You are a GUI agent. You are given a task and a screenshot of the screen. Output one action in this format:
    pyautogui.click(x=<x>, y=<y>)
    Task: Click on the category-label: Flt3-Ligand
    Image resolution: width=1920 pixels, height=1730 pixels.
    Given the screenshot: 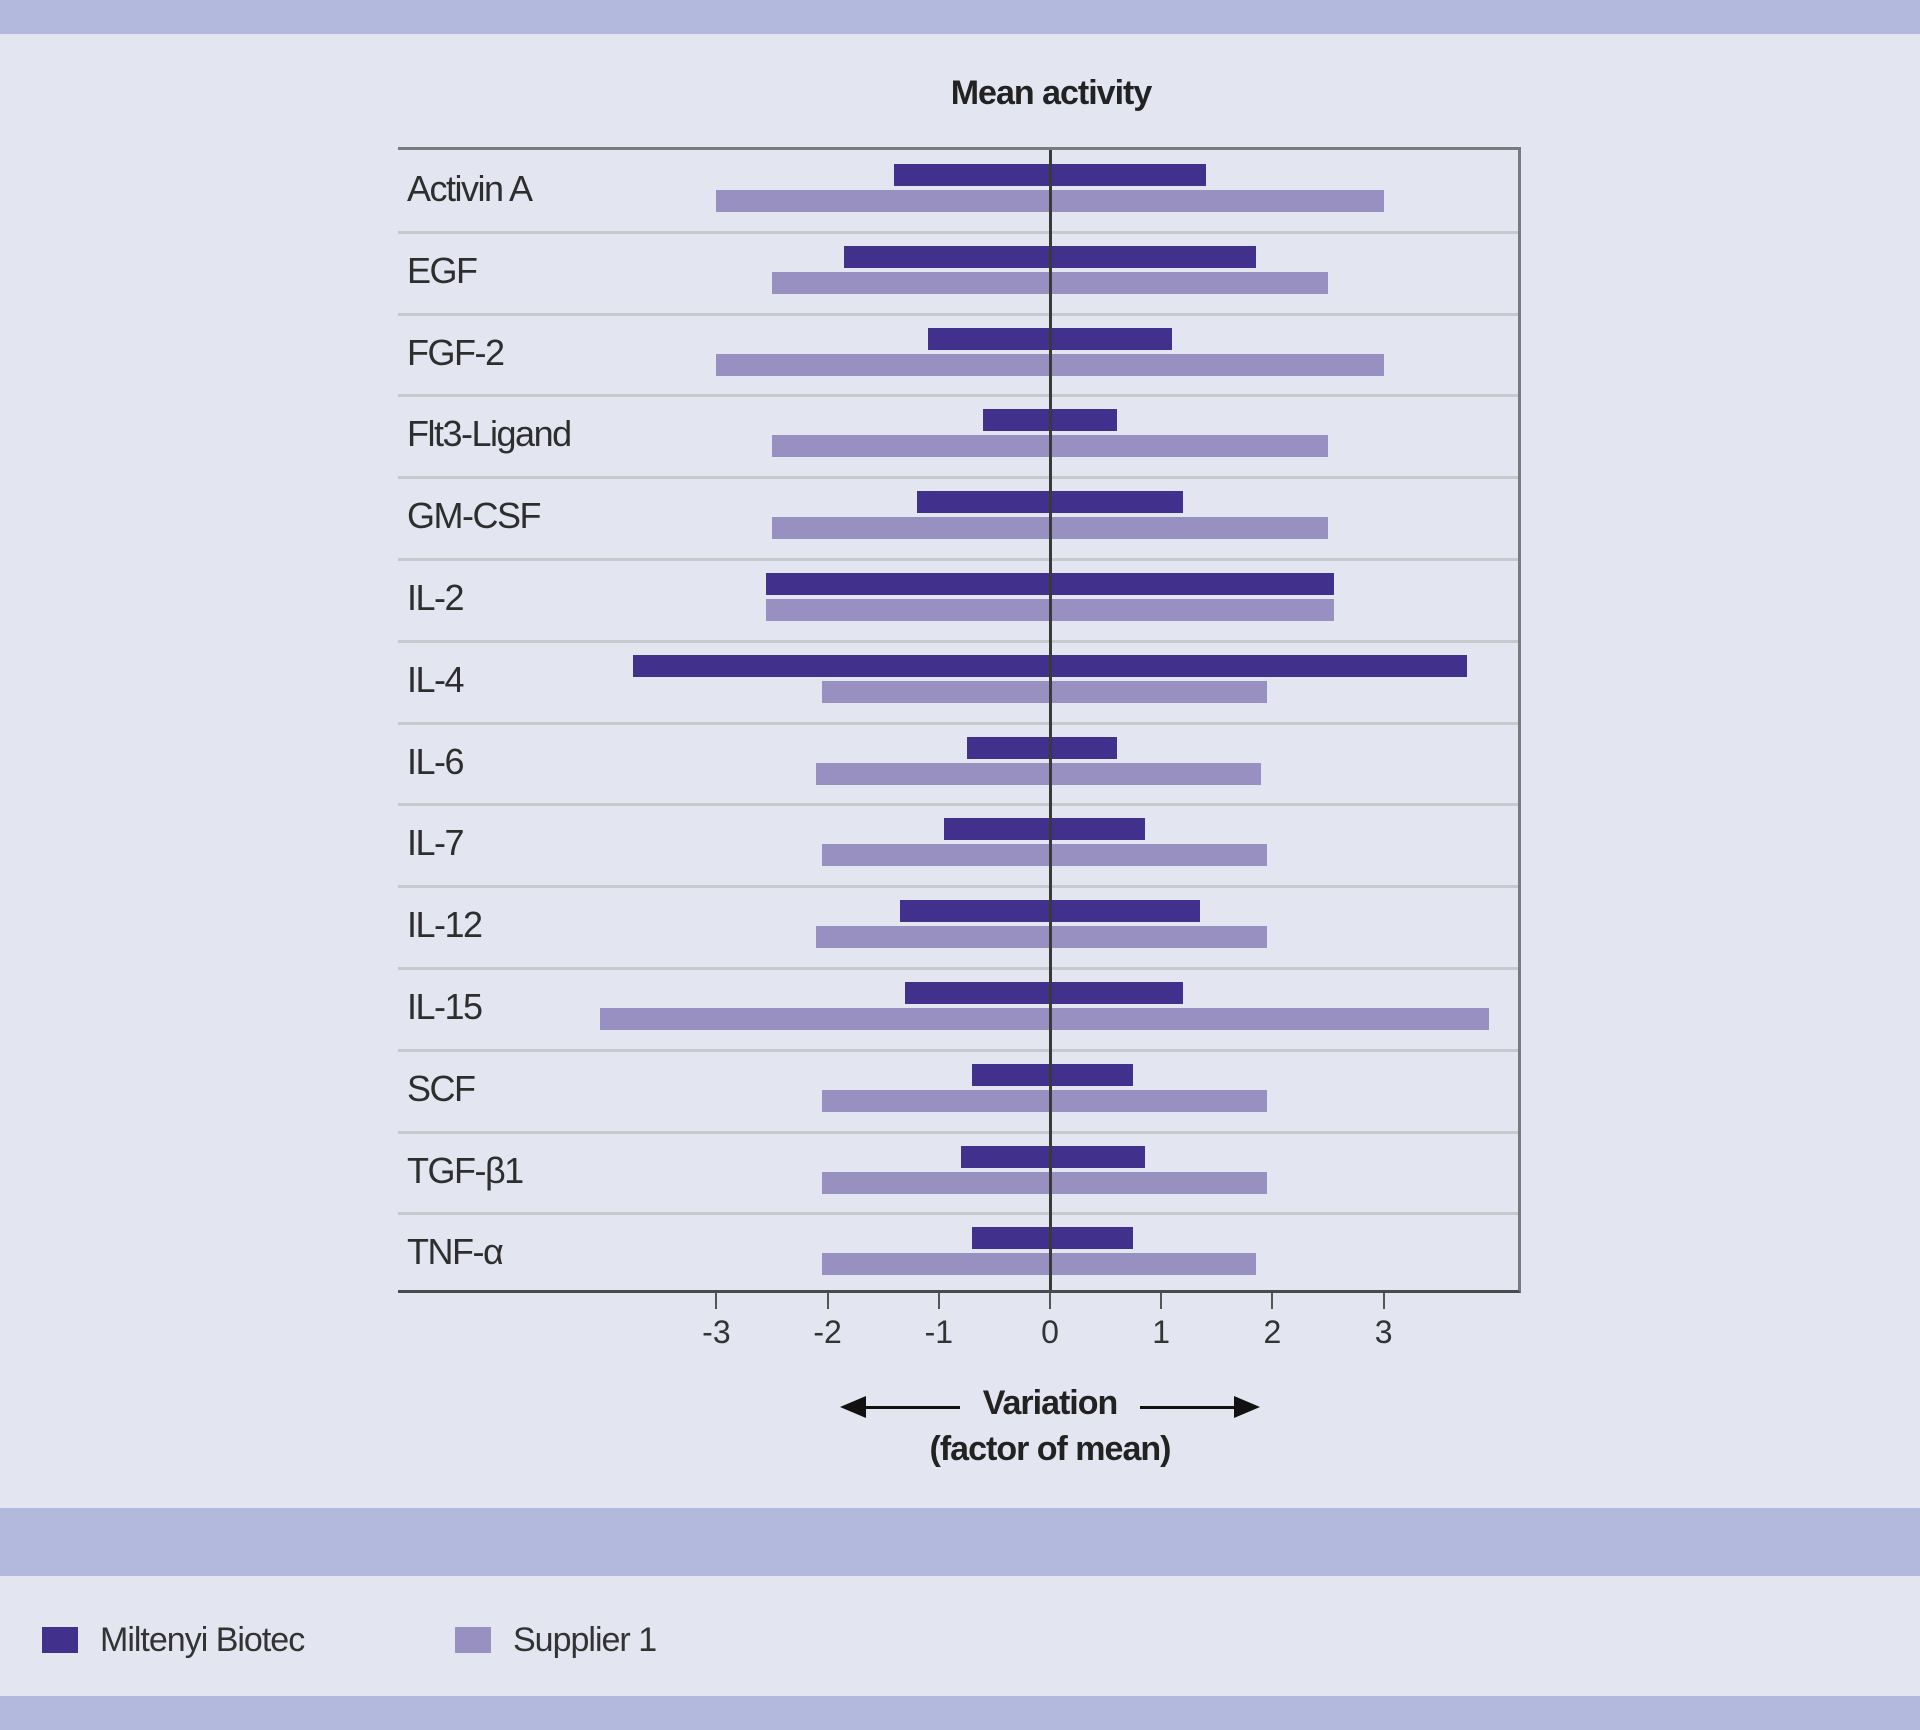 What is the action you would take?
    pyautogui.click(x=489, y=434)
    